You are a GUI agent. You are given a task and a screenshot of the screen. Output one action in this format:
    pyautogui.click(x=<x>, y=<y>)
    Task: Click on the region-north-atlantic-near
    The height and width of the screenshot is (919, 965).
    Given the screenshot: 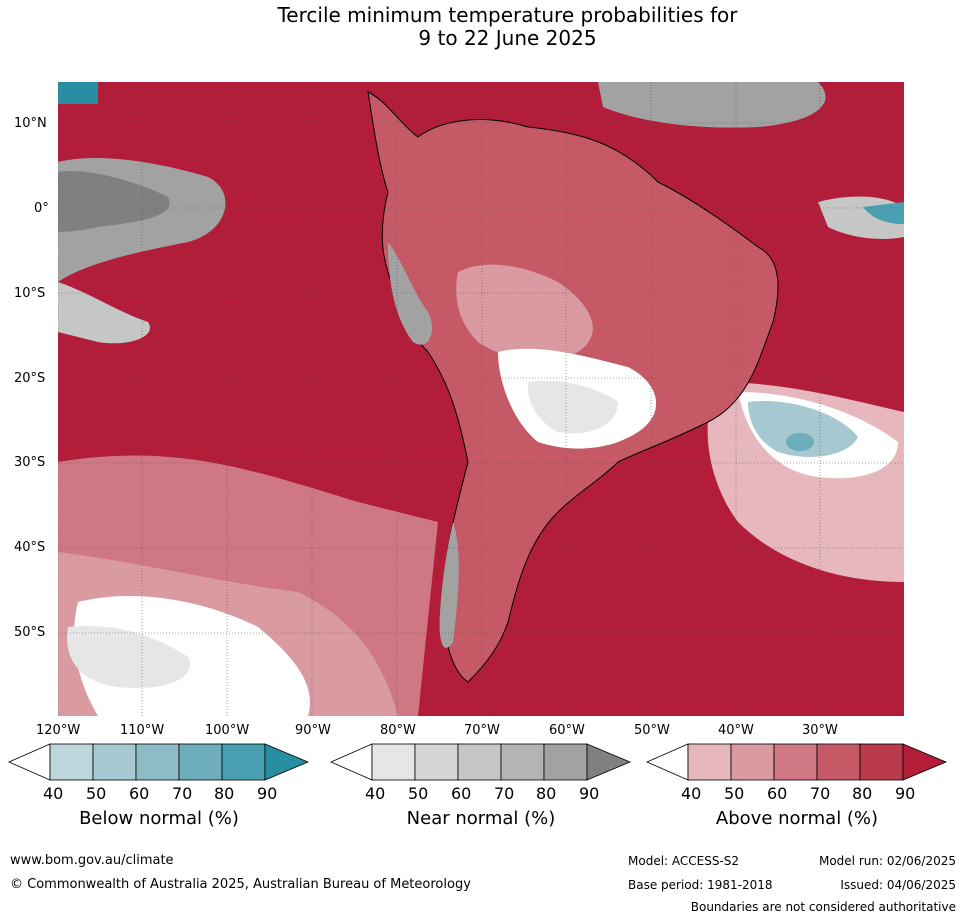 What is the action you would take?
    pyautogui.click(x=712, y=105)
    